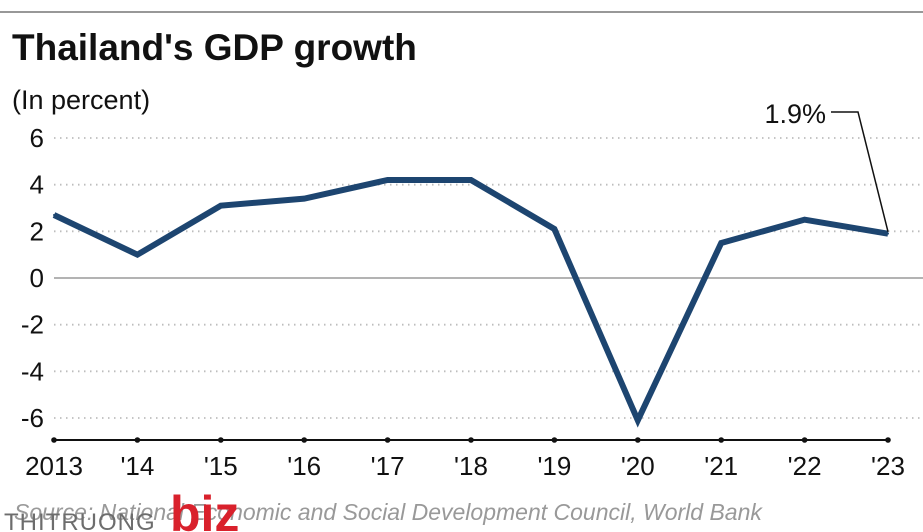 This screenshot has width=923, height=532. What do you see at coordinates (137, 466) in the screenshot?
I see `x-tick-label: '14` at bounding box center [137, 466].